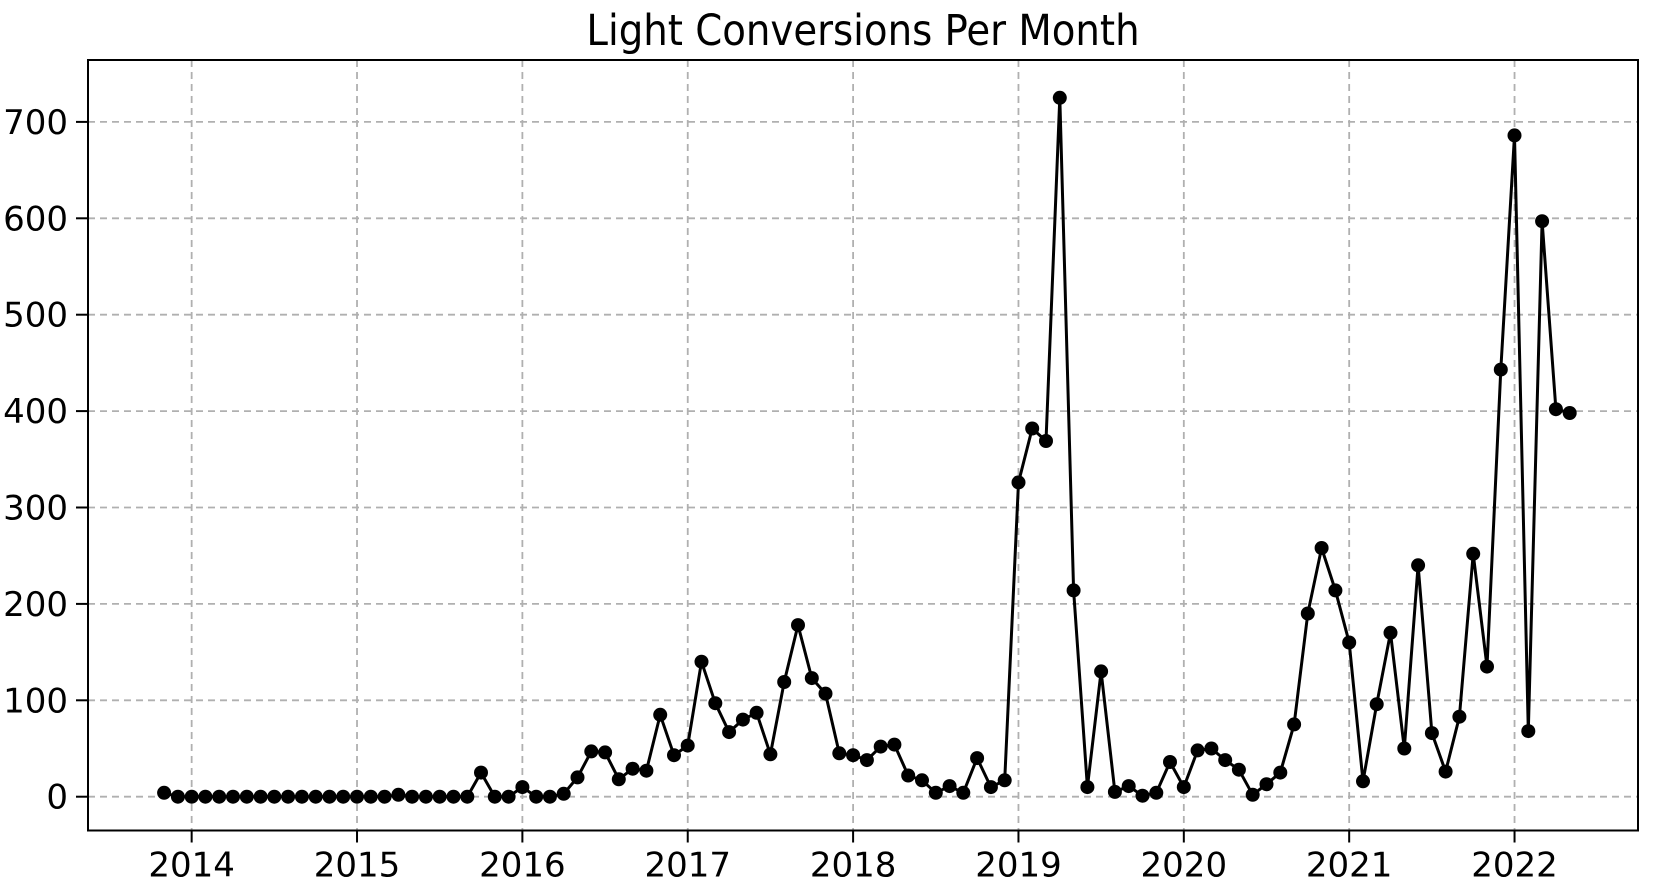 The image size is (1654, 896). Describe the element at coordinates (191, 866) in the screenshot. I see `x-tick-label: 2014` at that location.